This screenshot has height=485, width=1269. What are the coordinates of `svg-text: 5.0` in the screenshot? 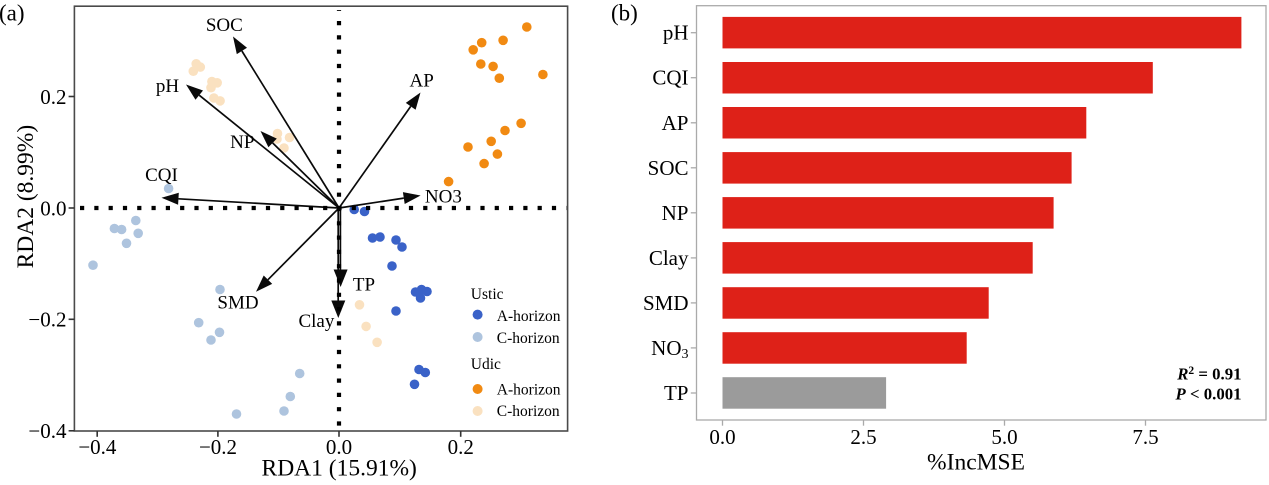 It's located at (1004, 437).